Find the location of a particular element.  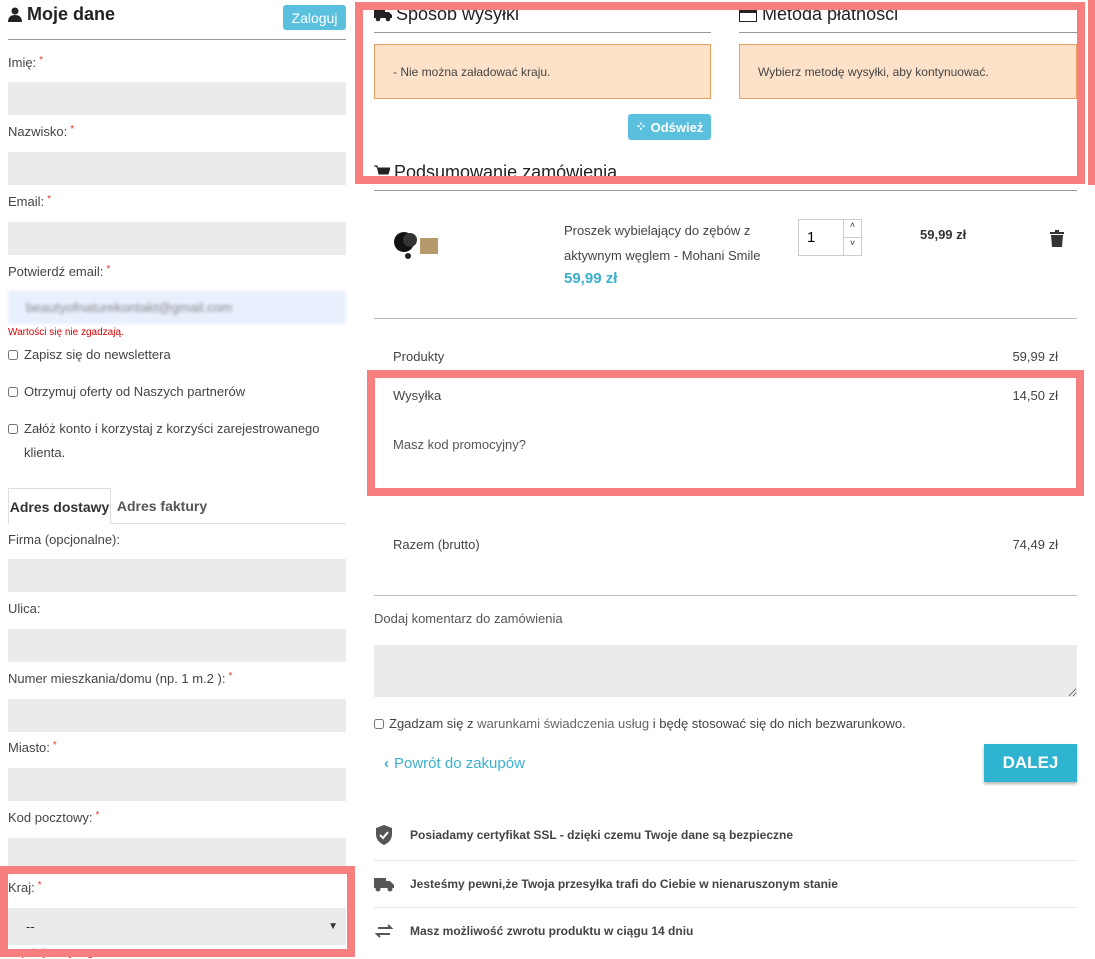

country-select: -- ▼ is located at coordinates (177, 926).